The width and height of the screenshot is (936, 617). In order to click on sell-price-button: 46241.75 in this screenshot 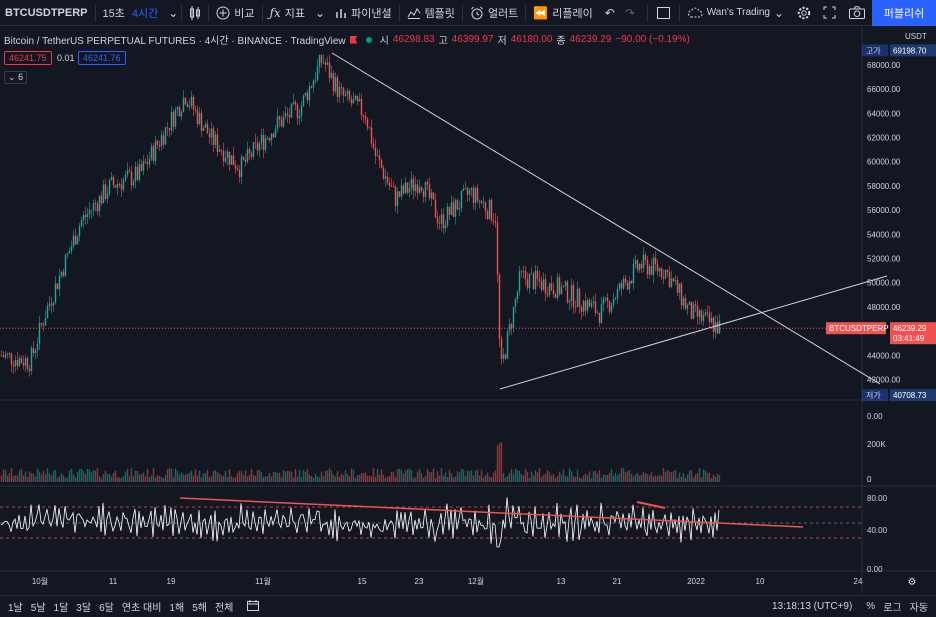, I will do `click(28, 58)`.